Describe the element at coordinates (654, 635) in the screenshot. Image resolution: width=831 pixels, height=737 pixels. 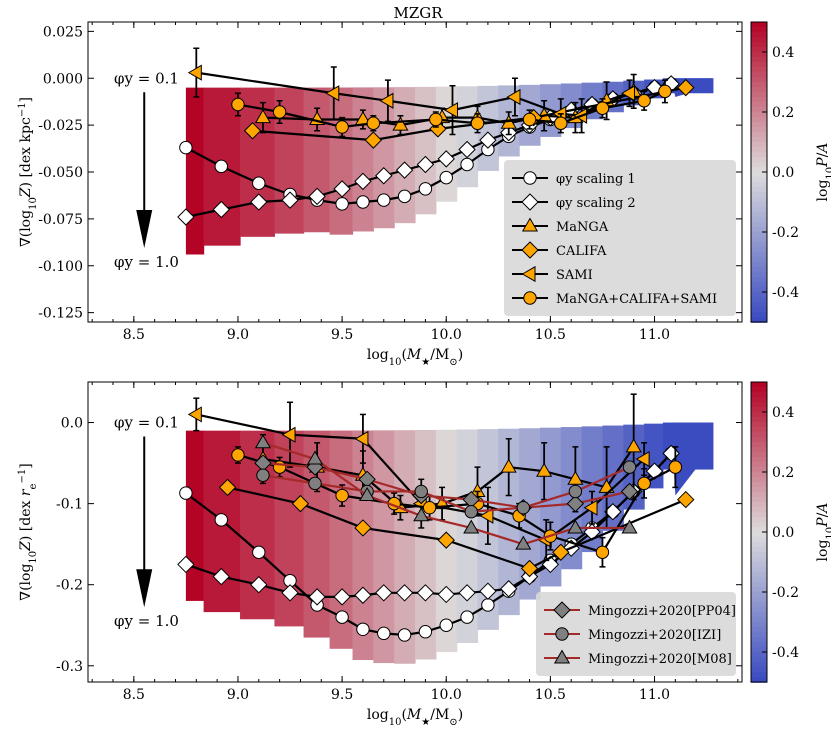
I see `legend-label: Mingozzi+2020[IZI]` at that location.